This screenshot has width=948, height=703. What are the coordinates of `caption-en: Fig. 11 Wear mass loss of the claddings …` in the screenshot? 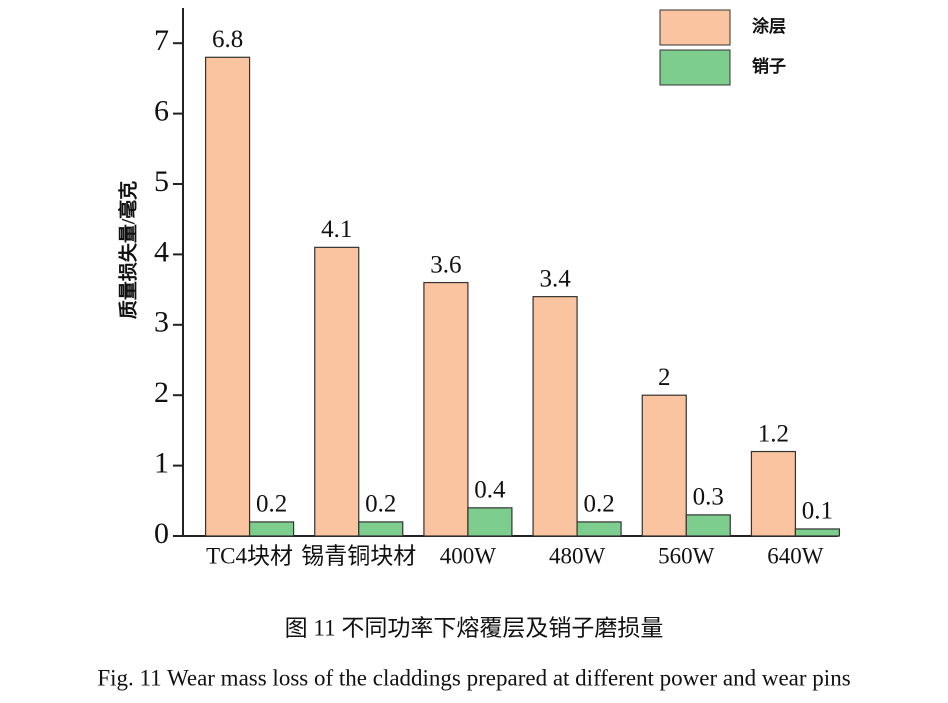 It's located at (473, 677).